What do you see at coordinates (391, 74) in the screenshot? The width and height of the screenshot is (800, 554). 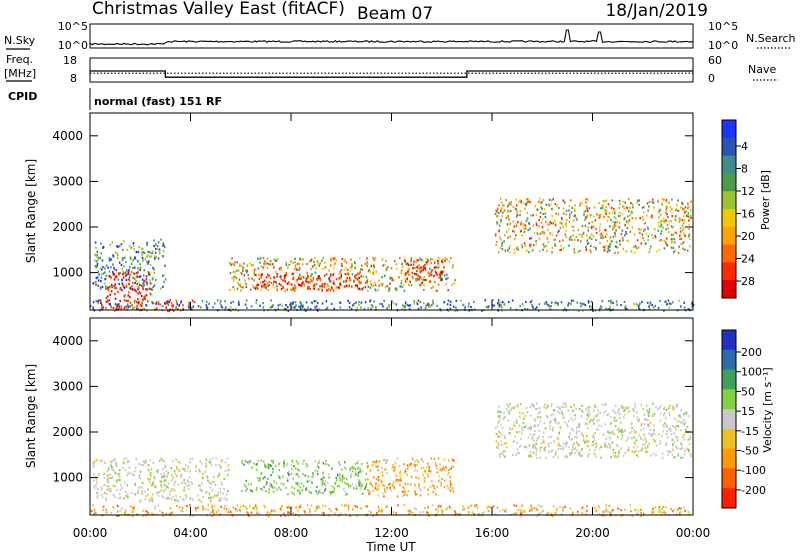 I see `freq-trace` at bounding box center [391, 74].